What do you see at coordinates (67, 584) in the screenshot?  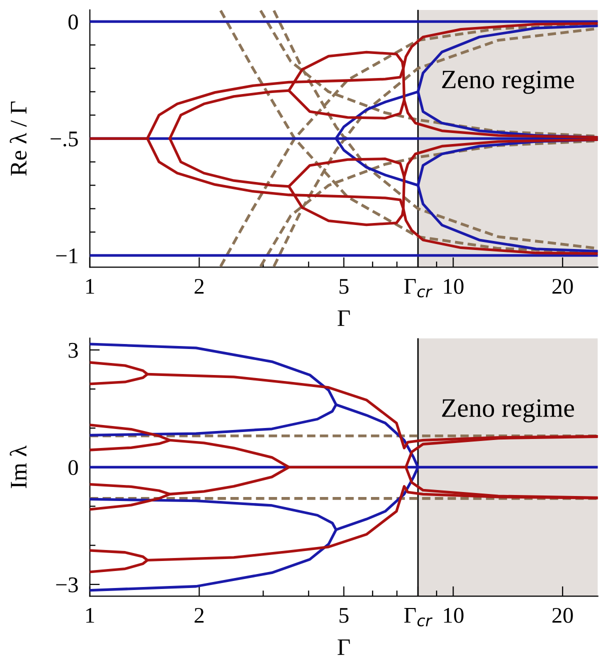 I see `y-tick-label: −3` at bounding box center [67, 584].